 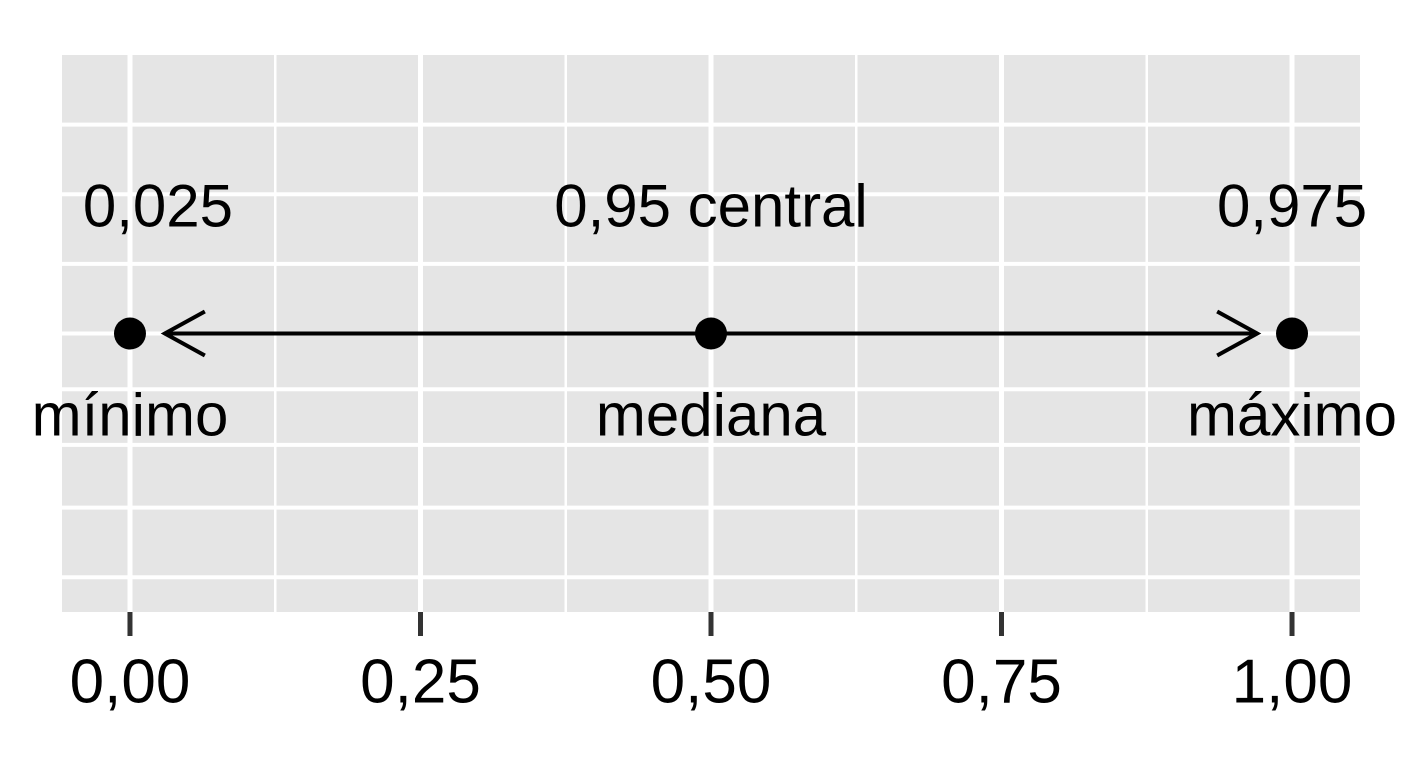 I want to click on x-tick-label: 0,00, so click(x=130, y=681).